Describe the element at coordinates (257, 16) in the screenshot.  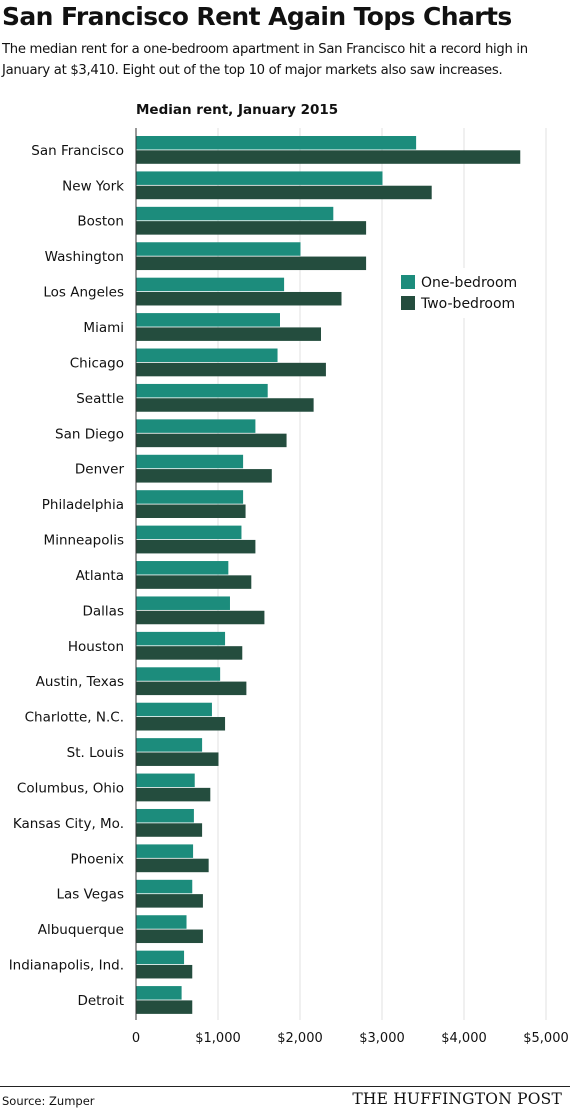
I see `page-title: San Francisco Rent Again Tops Charts` at that location.